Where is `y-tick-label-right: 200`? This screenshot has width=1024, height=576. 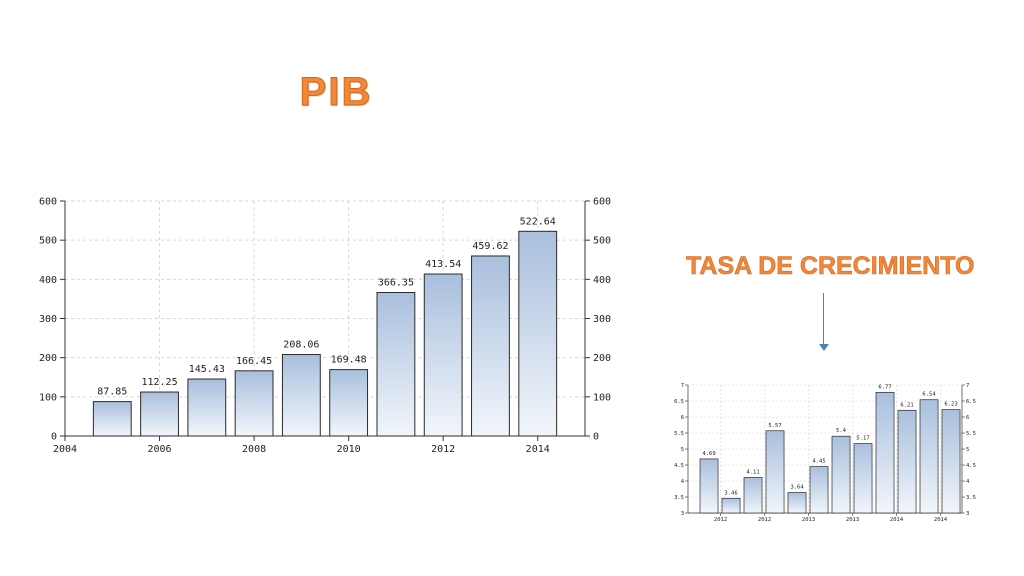
y-tick-label-right: 200 is located at coordinates (602, 358).